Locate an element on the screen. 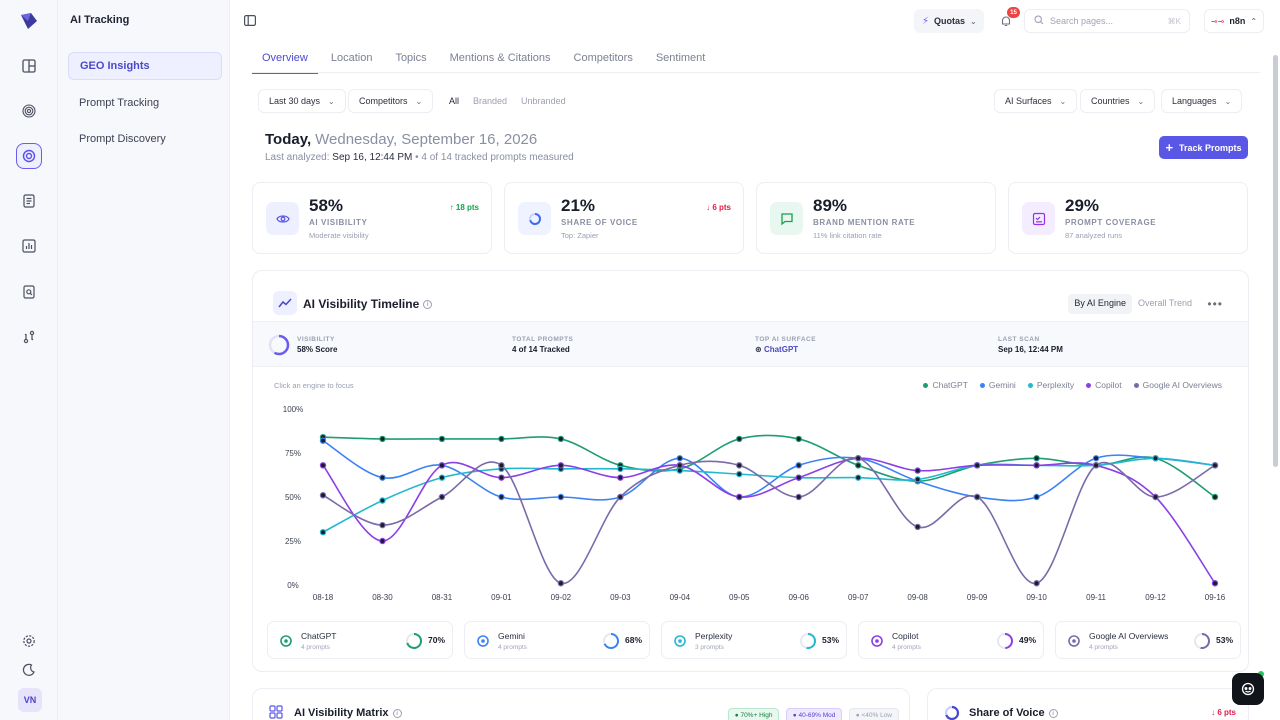 The height and width of the screenshot is (720, 1280). x-tick-label: 09-01 is located at coordinates (501, 597).